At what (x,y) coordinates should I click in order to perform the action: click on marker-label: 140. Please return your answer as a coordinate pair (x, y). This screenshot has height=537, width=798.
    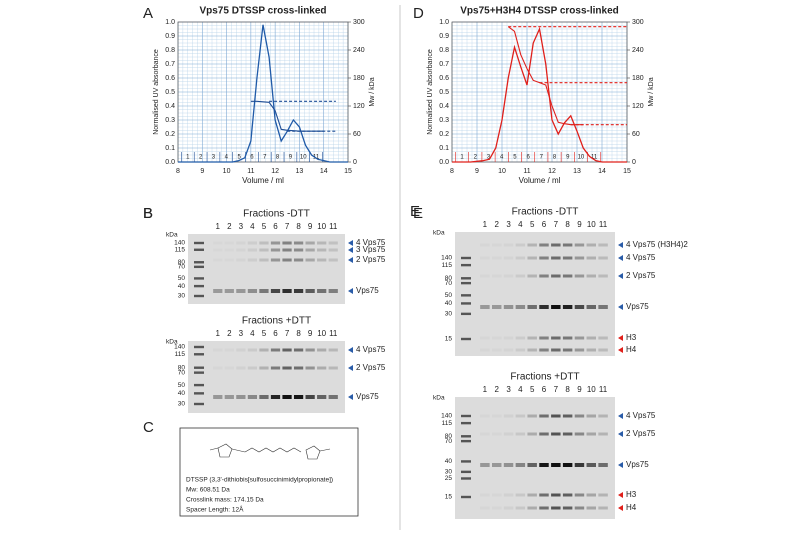
    Looking at the image, I should click on (446, 416).